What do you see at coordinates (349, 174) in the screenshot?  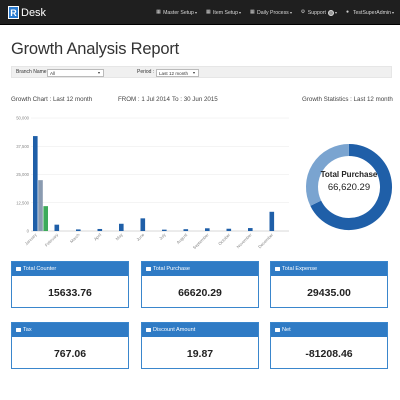 I see `donut-title: Total Purchase` at bounding box center [349, 174].